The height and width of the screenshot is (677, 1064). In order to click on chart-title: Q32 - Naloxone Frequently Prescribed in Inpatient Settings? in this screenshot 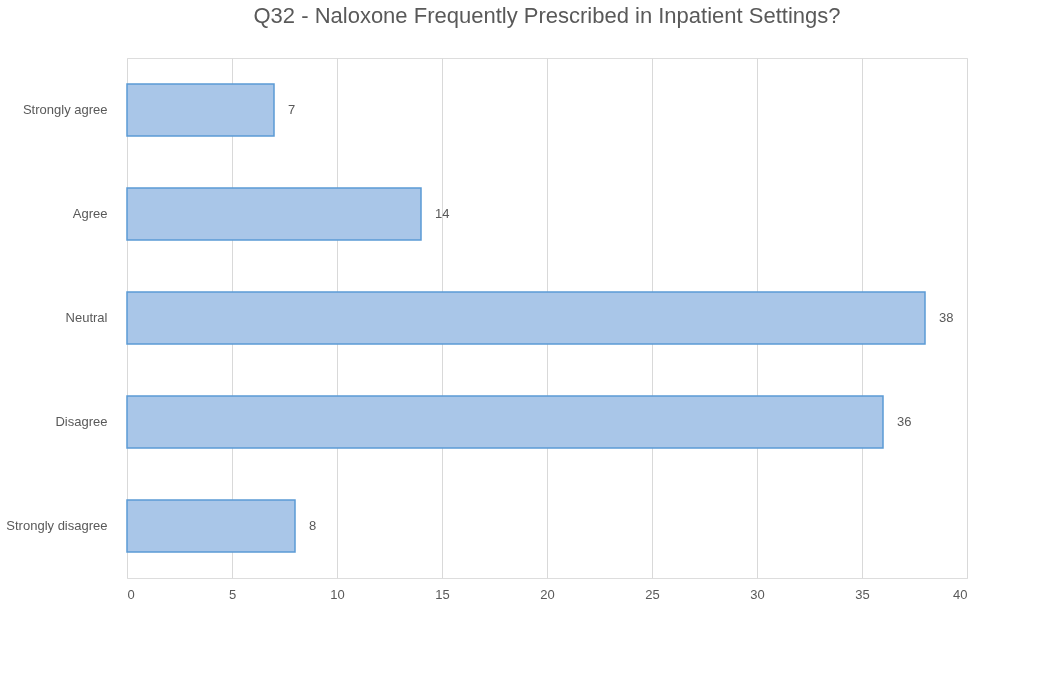, I will do `click(547, 15)`.